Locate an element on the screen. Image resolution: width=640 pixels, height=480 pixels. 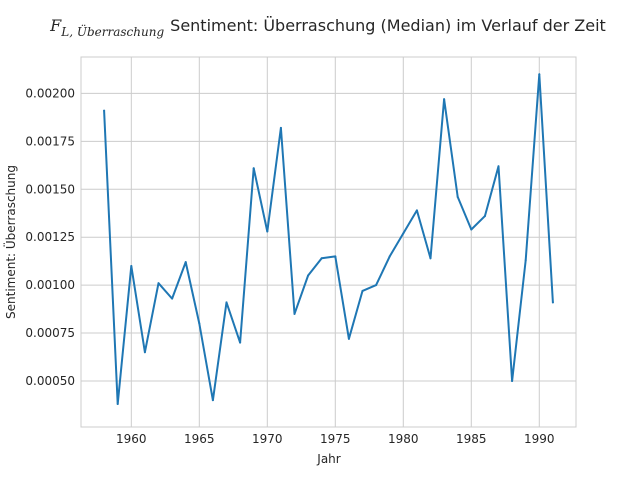
y-tick-label: 0.00100 is located at coordinates (50, 285).